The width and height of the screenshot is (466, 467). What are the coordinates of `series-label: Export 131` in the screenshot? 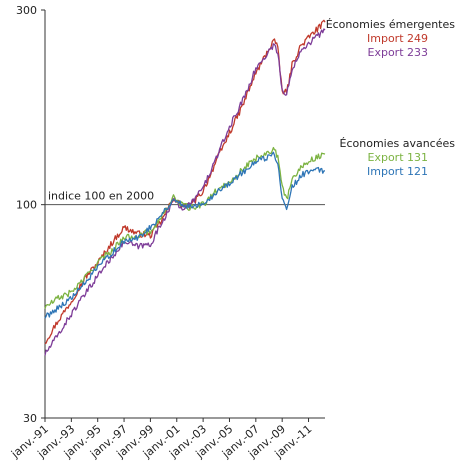 It's located at (398, 157).